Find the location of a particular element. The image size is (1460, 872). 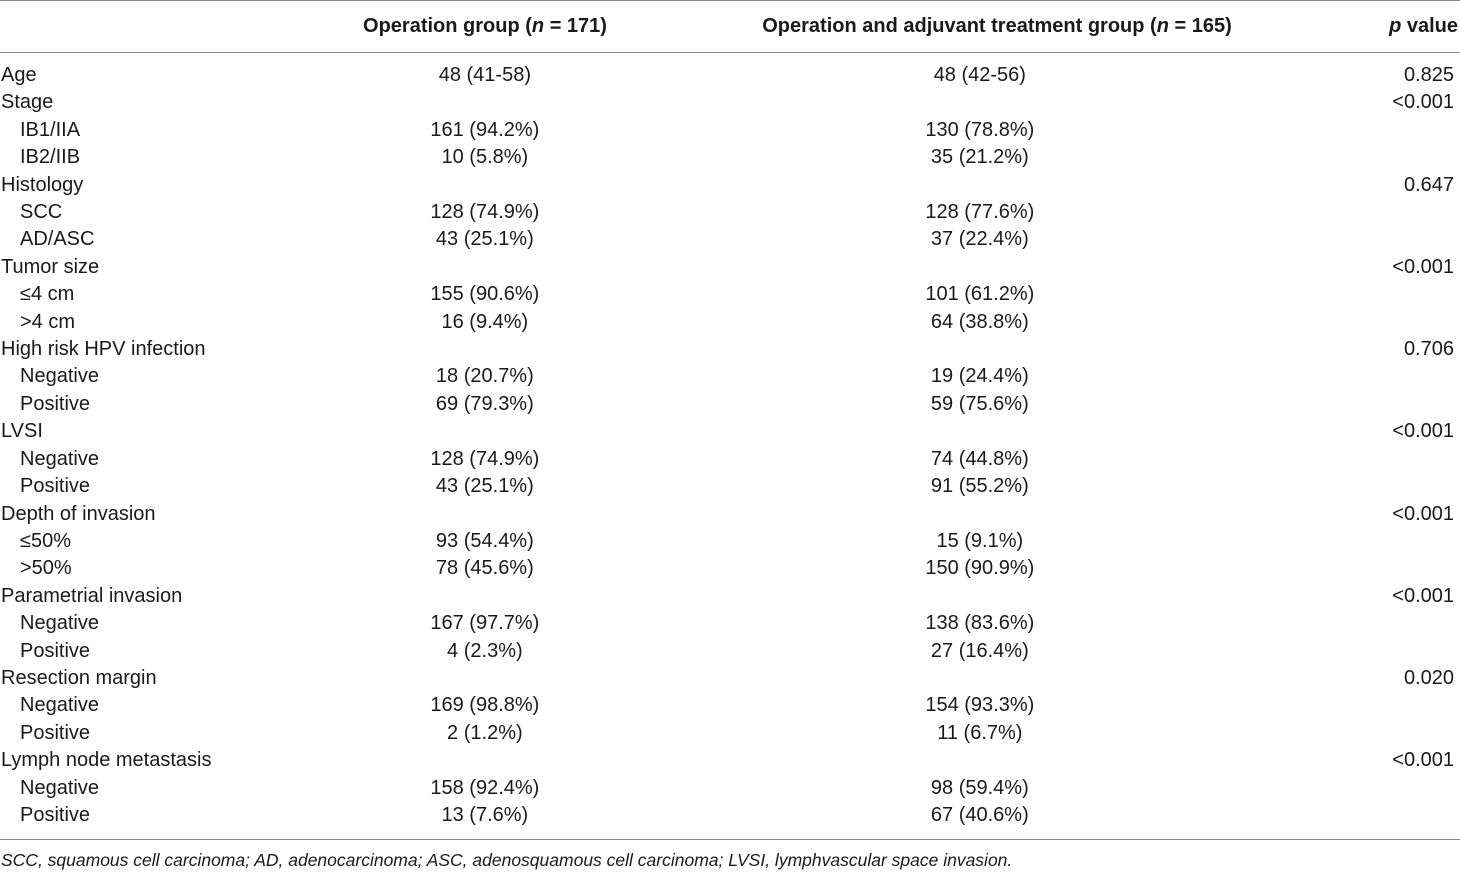

adjuvant-group-value: 19 (24.4%) is located at coordinates (979, 376).